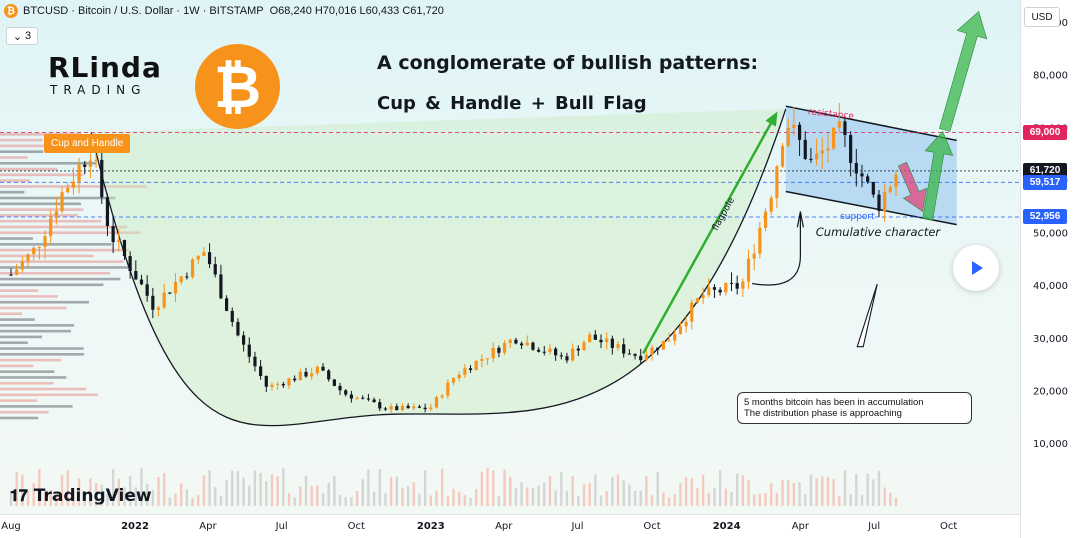 The width and height of the screenshot is (1077, 538). I want to click on bitcoin-logo: ₿, so click(237, 86).